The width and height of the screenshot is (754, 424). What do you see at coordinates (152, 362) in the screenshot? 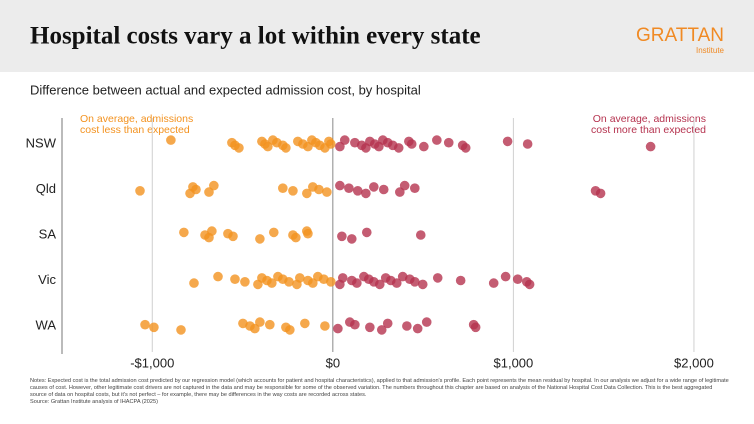
I see `x-tick-label: -$1,000` at bounding box center [152, 362].